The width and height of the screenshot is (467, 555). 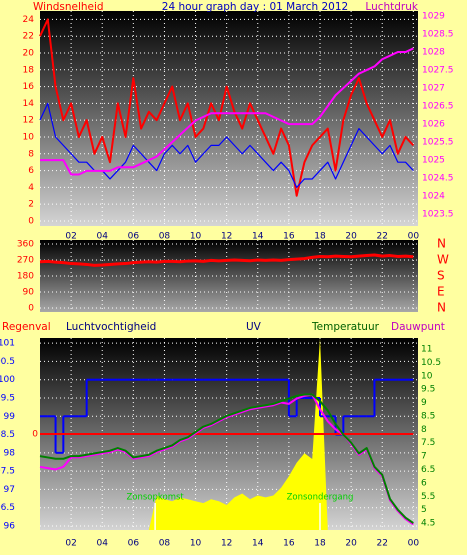 What do you see at coordinates (29, 53) in the screenshot?
I see `y-tick-label: 20` at bounding box center [29, 53].